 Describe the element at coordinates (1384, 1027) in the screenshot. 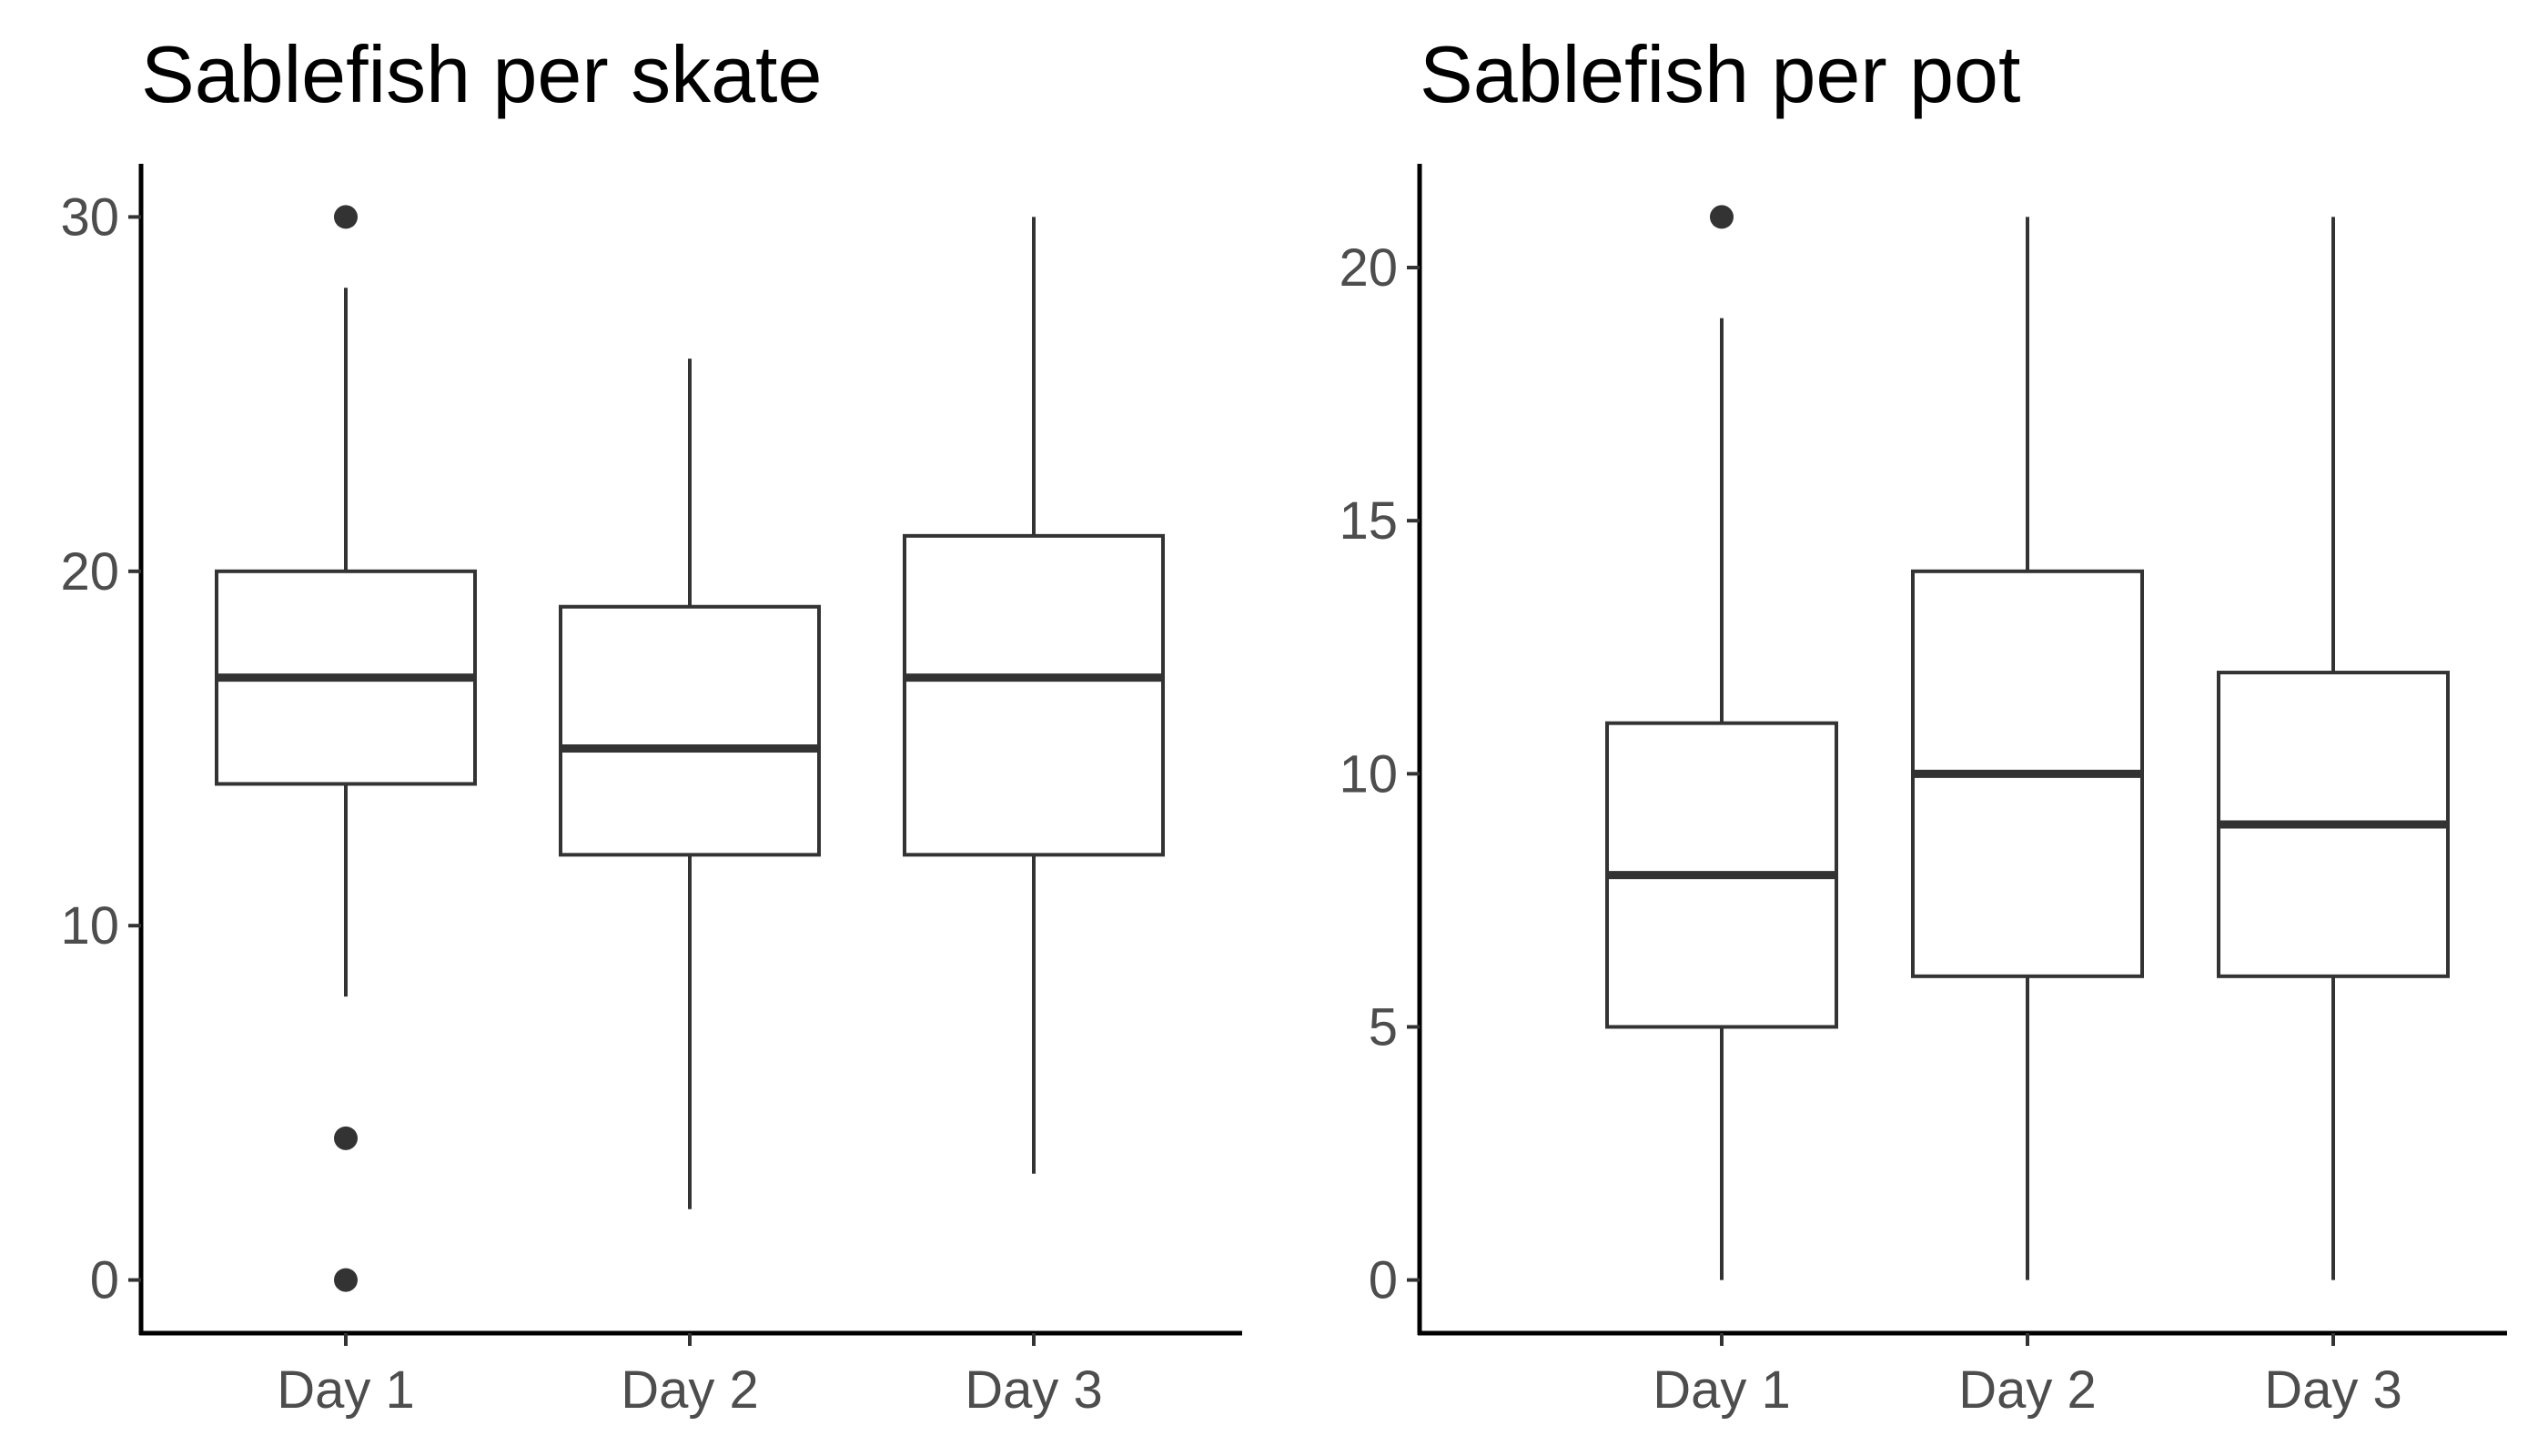

I see `y-tick-label: 5` at that location.